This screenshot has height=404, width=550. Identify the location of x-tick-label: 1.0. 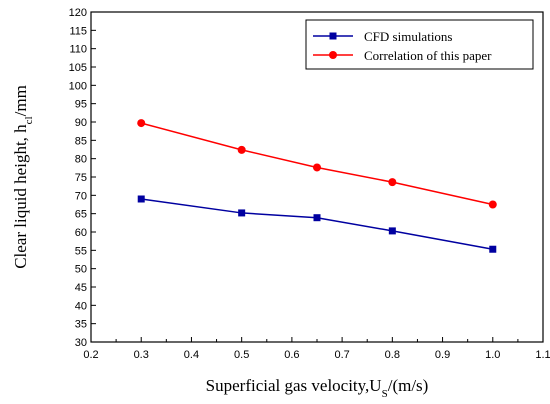
(492, 355).